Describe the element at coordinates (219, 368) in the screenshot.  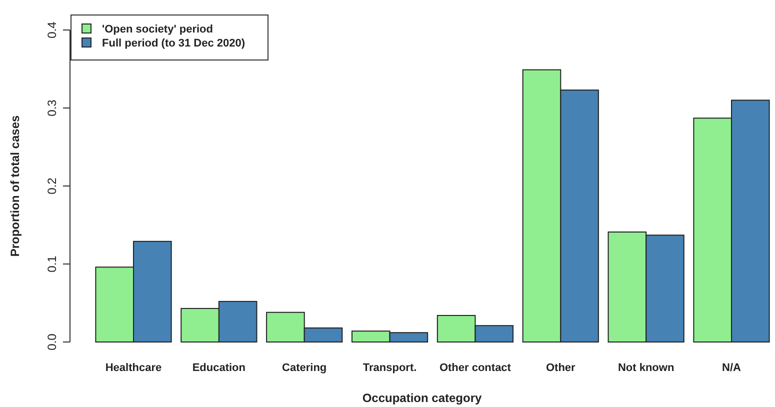
I see `x-tick-label: Education` at that location.